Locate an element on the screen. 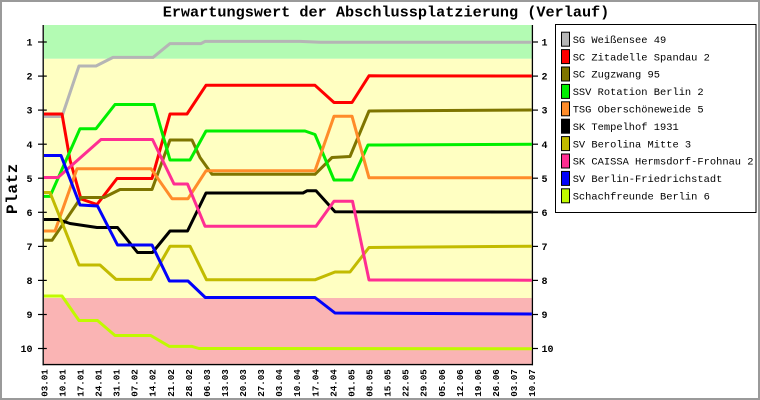 This screenshot has width=760, height=400. svg-text: 17.04 is located at coordinates (315, 383).